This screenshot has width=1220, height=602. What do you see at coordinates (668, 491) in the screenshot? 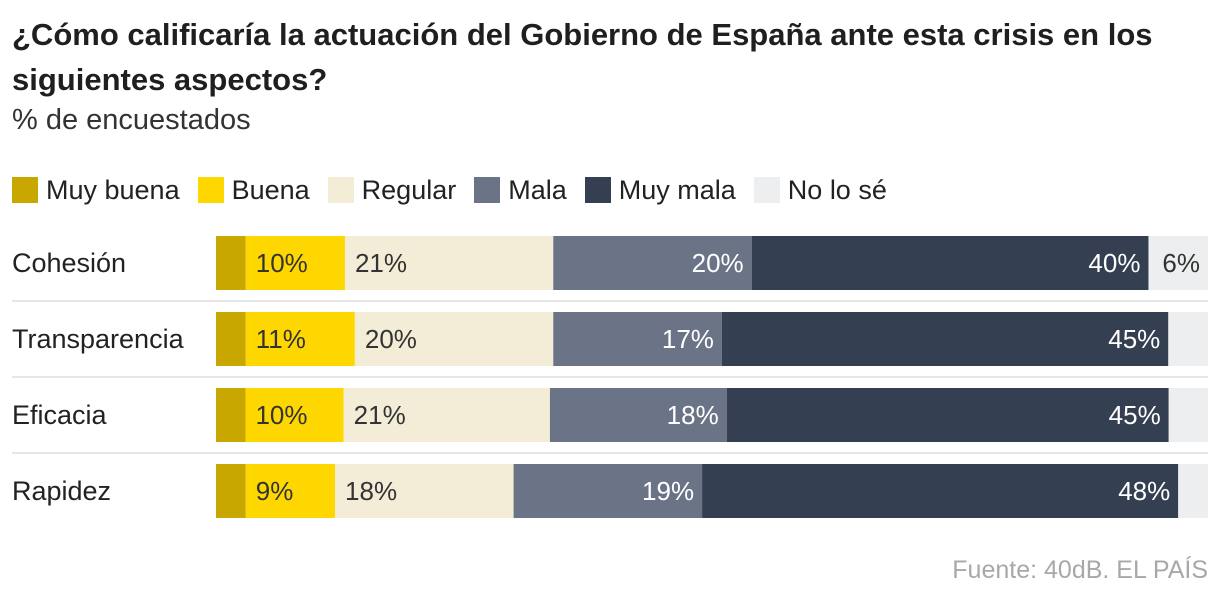
I see `bar-value-label: 19%` at bounding box center [668, 491].